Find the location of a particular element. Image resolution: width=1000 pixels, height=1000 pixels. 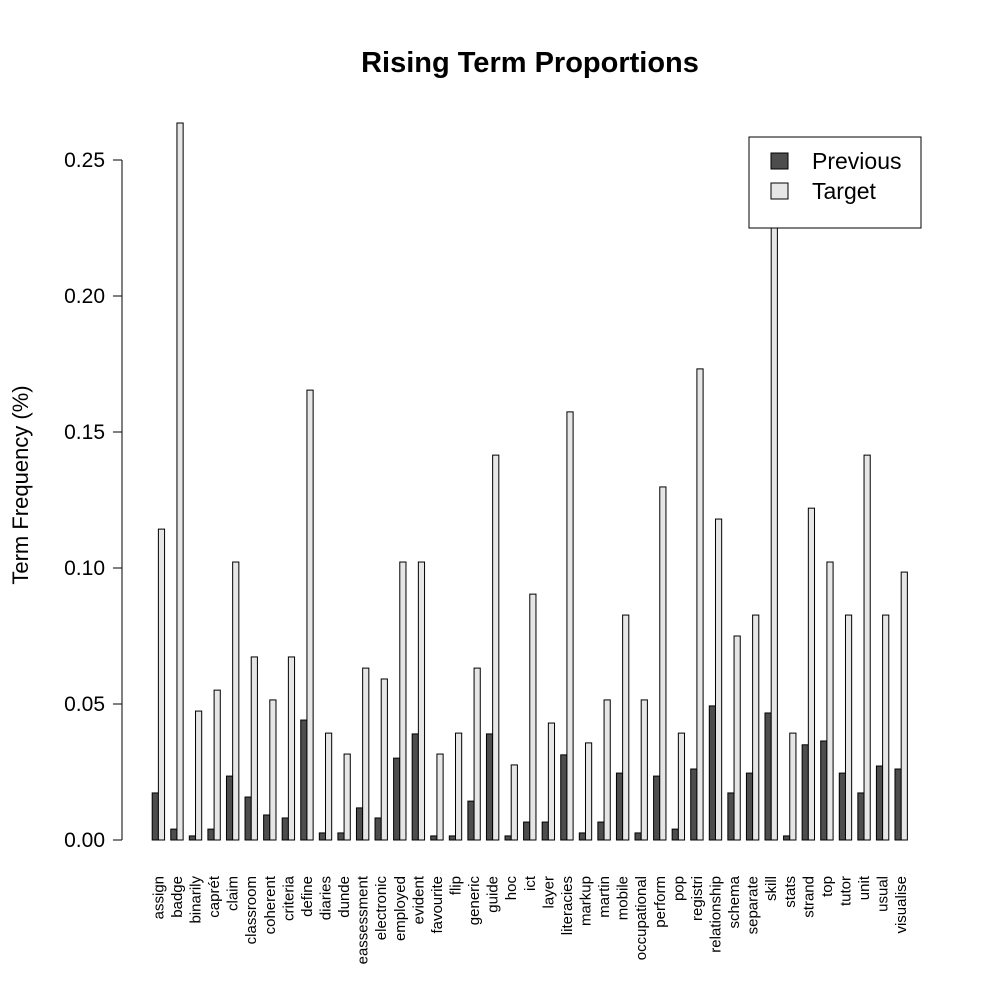

x-tick-label: employed is located at coordinates (400, 908).